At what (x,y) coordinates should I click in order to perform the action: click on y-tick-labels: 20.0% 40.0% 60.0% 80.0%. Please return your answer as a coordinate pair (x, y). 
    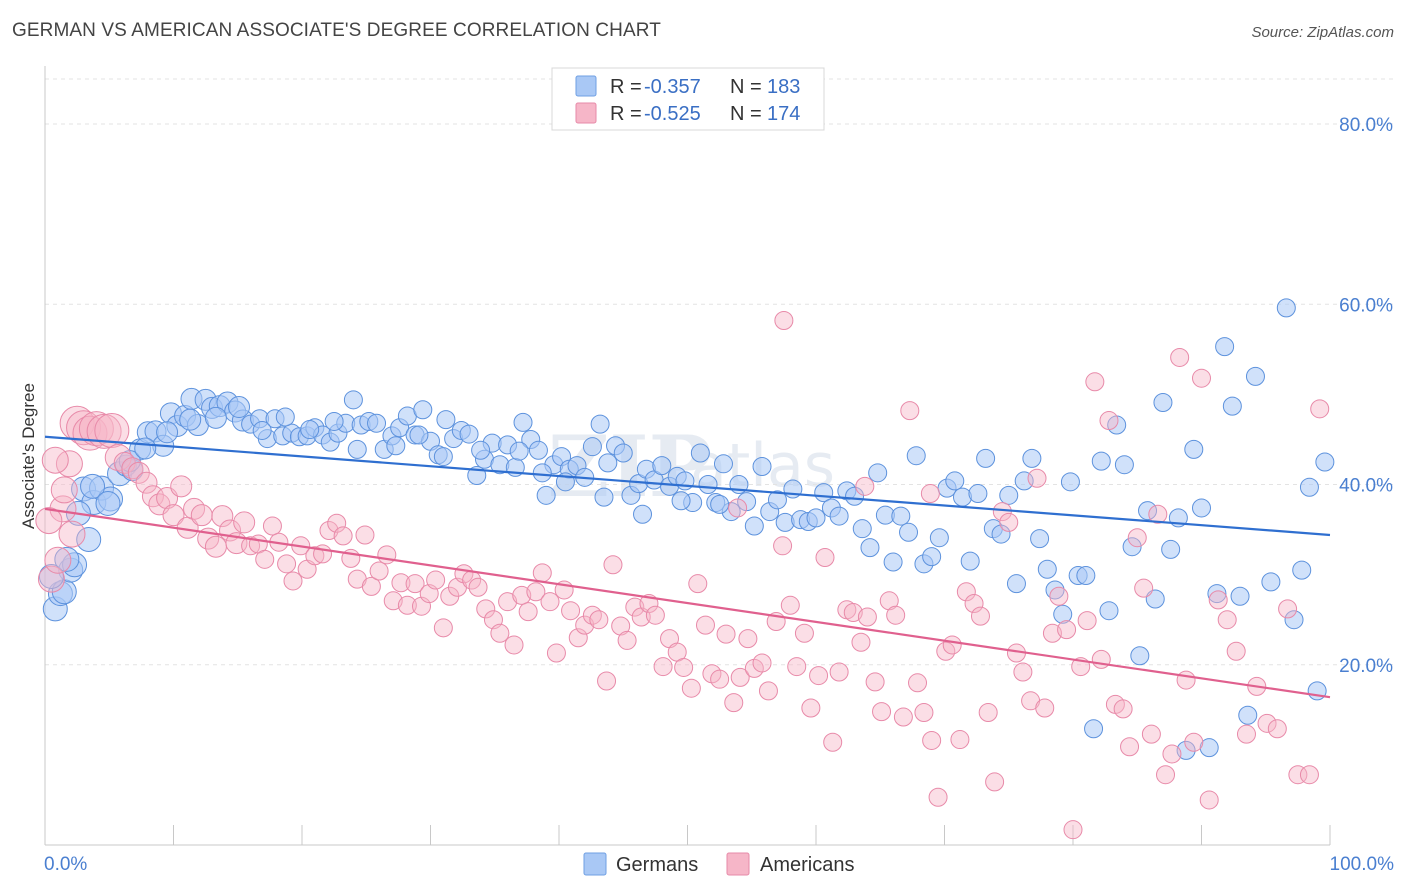
    Looking at the image, I should click on (1366, 396).